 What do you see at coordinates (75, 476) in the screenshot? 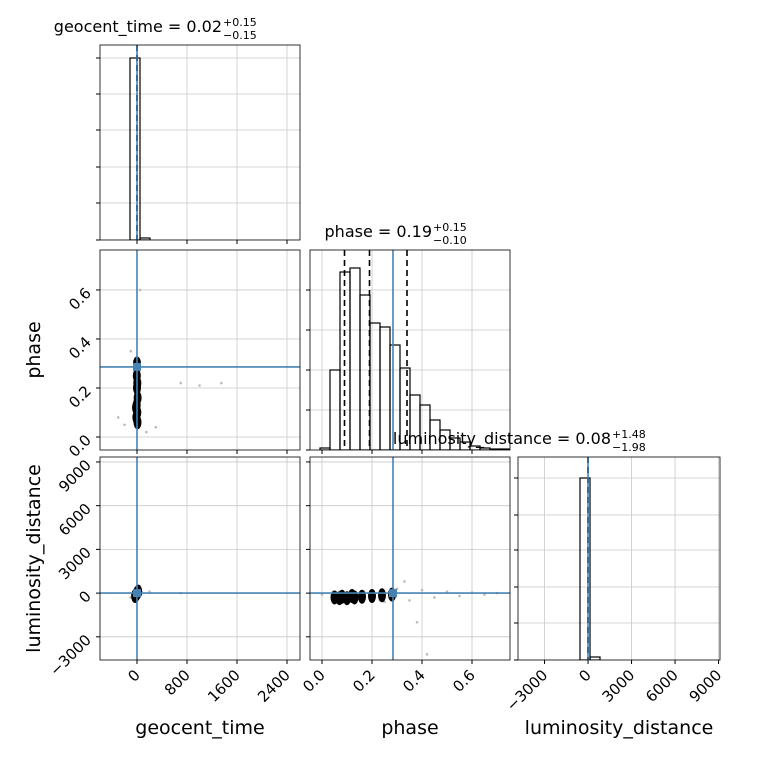
I see `y-tick-label: 9000` at bounding box center [75, 476].